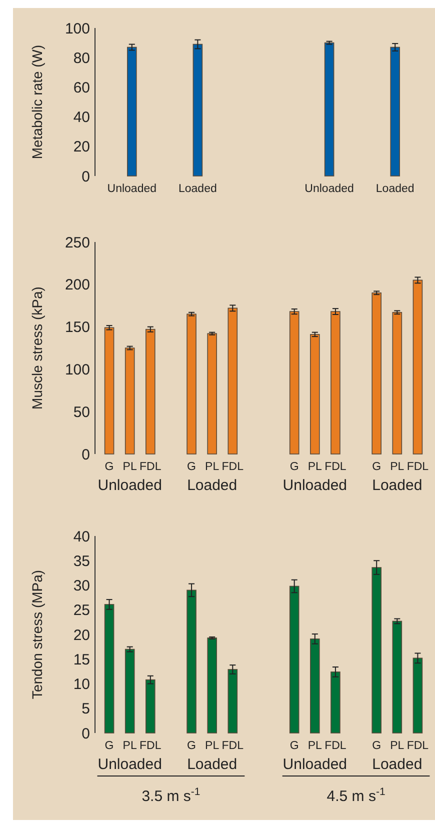 This screenshot has height=828, width=435. I want to click on y-tick-label: 150, so click(77, 327).